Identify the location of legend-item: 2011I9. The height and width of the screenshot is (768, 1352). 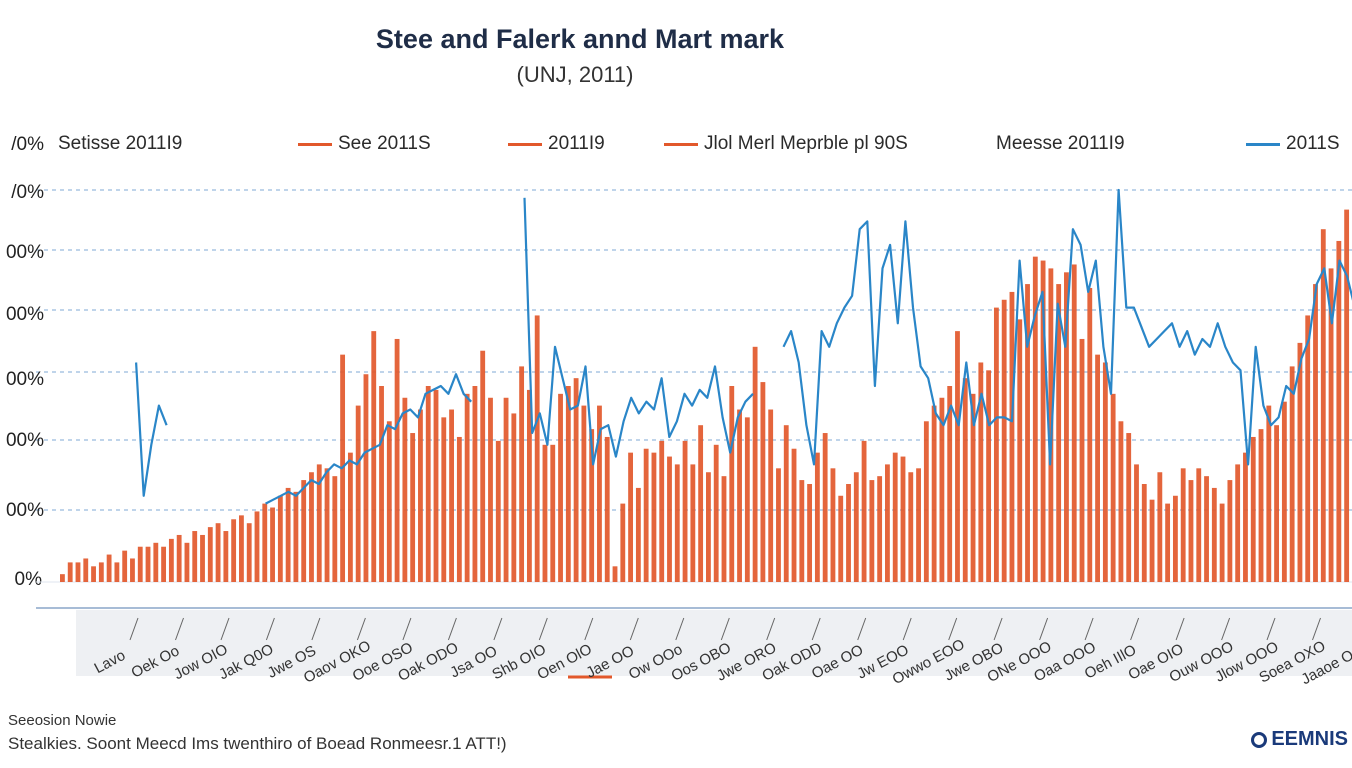
(556, 144).